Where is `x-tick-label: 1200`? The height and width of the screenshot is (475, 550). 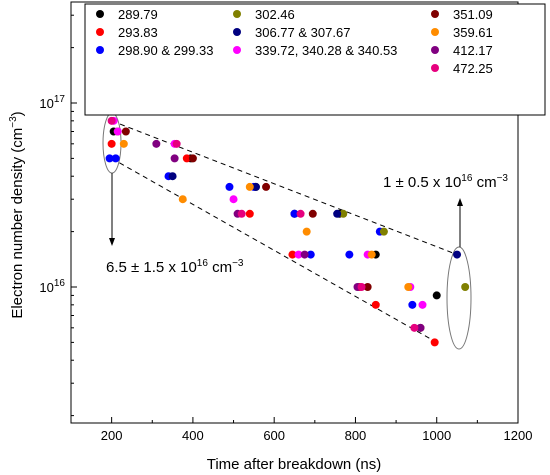 x-tick-label: 1200 is located at coordinates (518, 435).